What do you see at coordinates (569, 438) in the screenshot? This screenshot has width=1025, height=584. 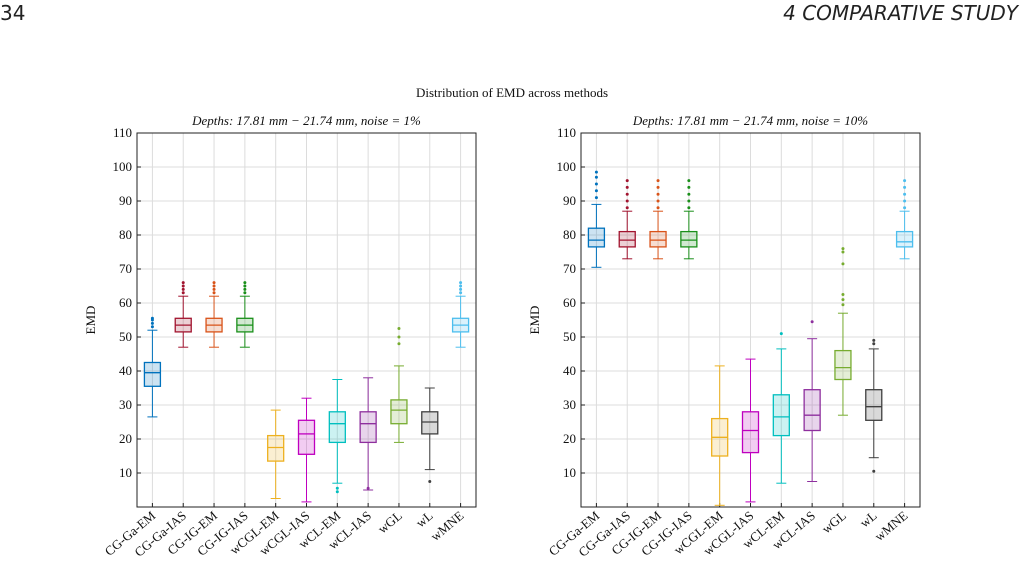 I see `y-tick-label: 20` at bounding box center [569, 438].